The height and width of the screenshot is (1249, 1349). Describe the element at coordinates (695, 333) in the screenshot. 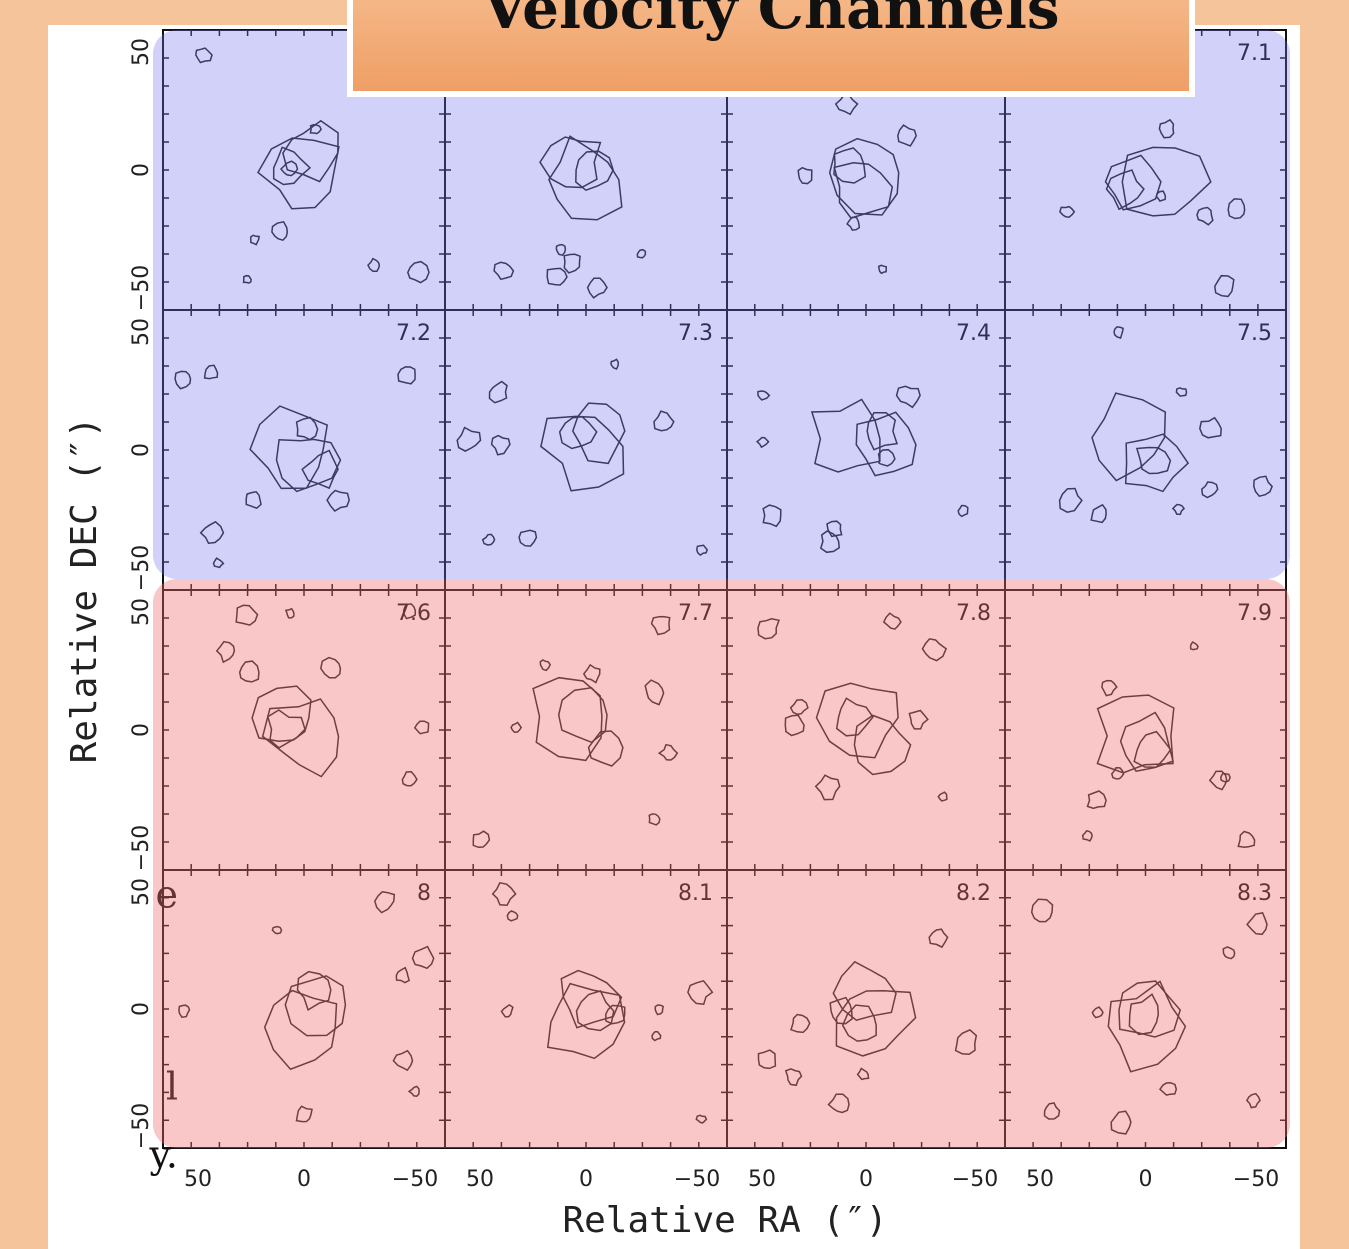

I see `channel-label: 7.3` at that location.